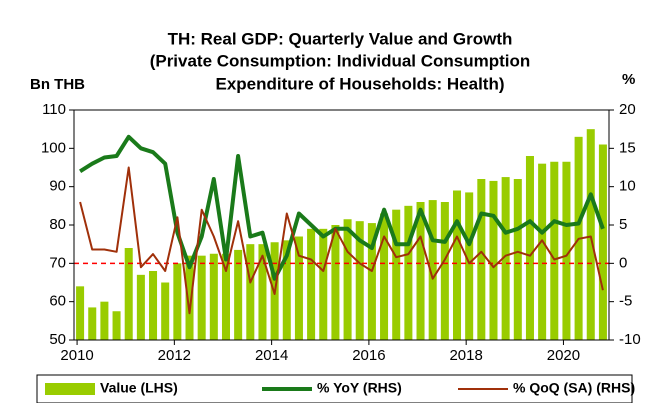 The width and height of the screenshot is (669, 403). What do you see at coordinates (53, 147) in the screenshot?
I see `y-tick-label: 100` at bounding box center [53, 147].